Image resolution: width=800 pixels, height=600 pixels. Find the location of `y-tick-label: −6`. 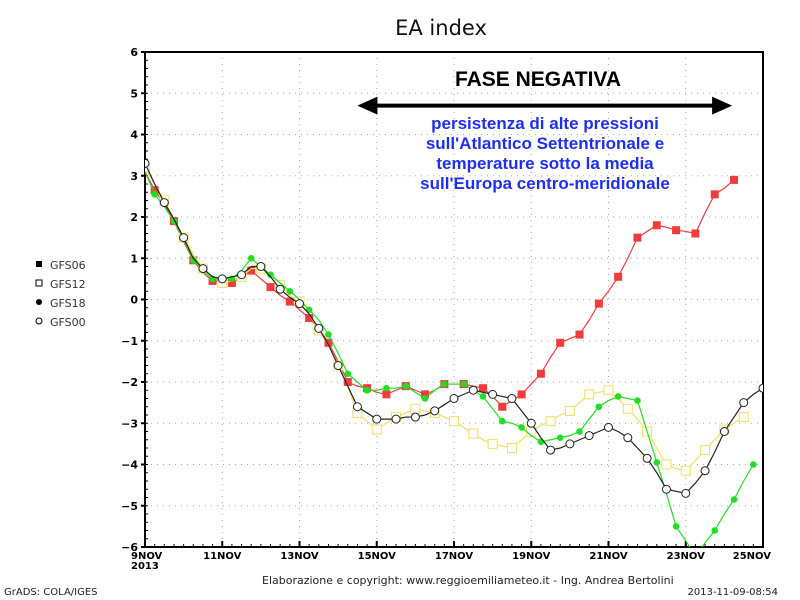

y-tick-label: −6 is located at coordinates (129, 547).